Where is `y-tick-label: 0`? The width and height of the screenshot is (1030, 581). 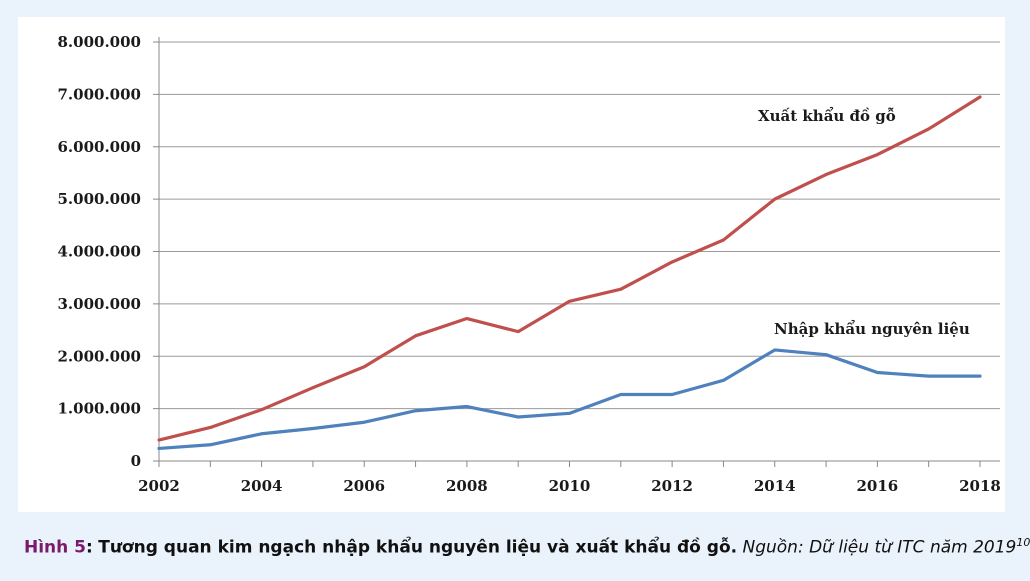 y-tick-label: 0 is located at coordinates (136, 461).